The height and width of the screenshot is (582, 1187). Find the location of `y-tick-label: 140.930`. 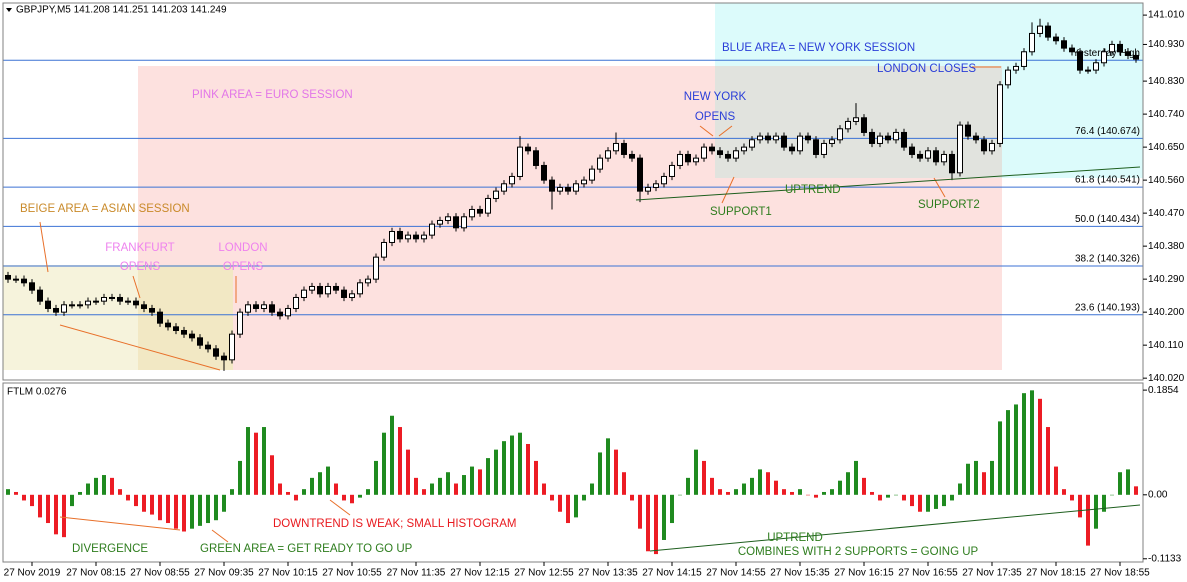

y-tick-label: 140.930 is located at coordinates (1166, 44).